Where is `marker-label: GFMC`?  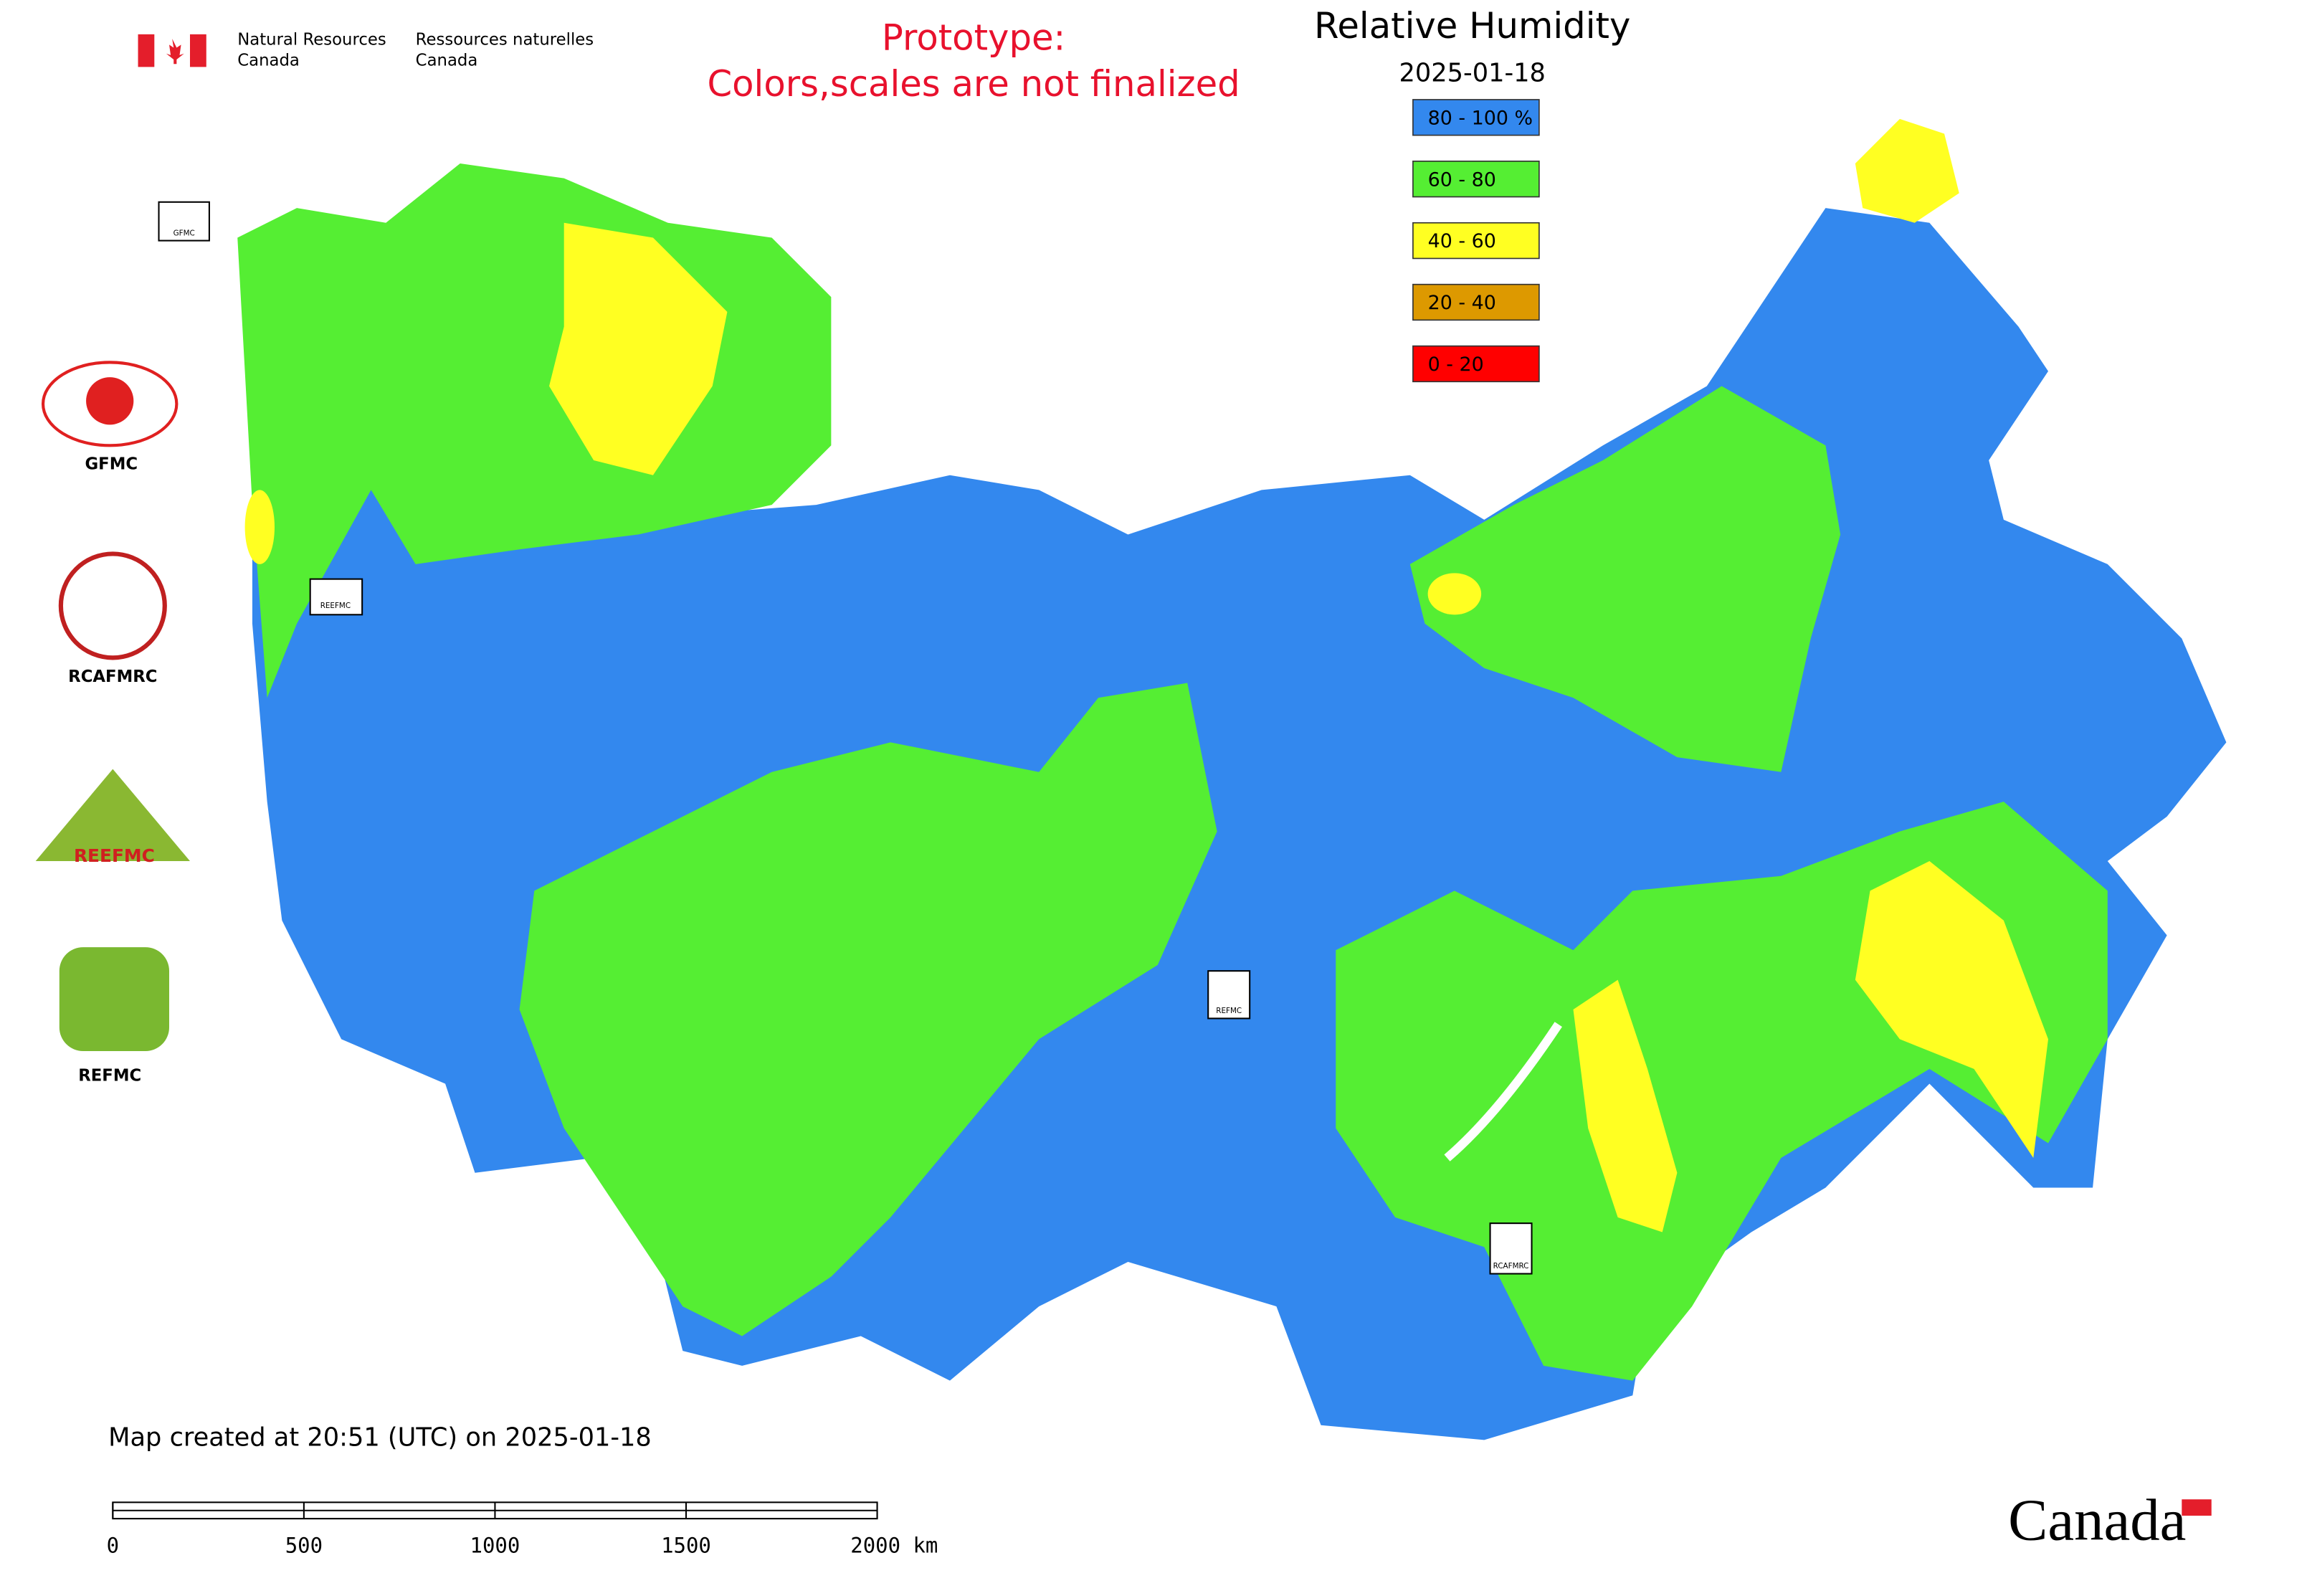 marker-label: GFMC is located at coordinates (184, 233).